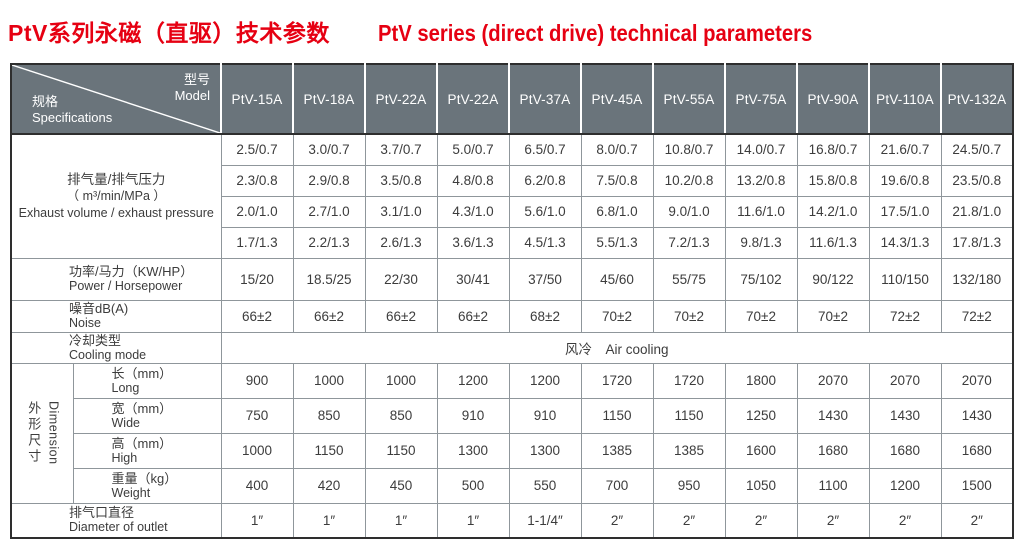 The width and height of the screenshot is (1024, 553). What do you see at coordinates (116, 279) in the screenshot?
I see `row-label-power: 功率/马力（KW/HP） Power / Horsepower` at bounding box center [116, 279].